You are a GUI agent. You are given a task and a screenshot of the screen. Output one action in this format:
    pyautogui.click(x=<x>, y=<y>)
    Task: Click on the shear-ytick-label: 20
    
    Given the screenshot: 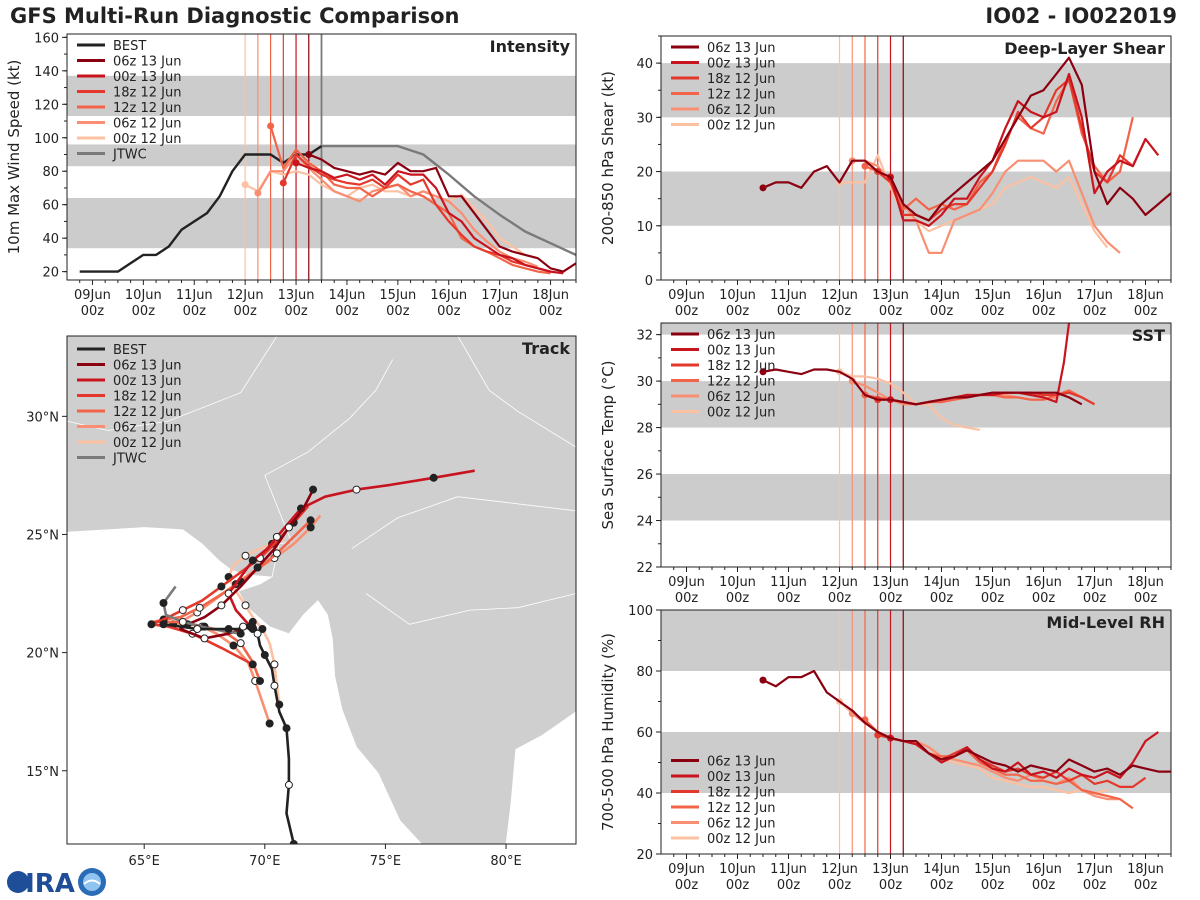 What is the action you would take?
    pyautogui.click(x=644, y=173)
    